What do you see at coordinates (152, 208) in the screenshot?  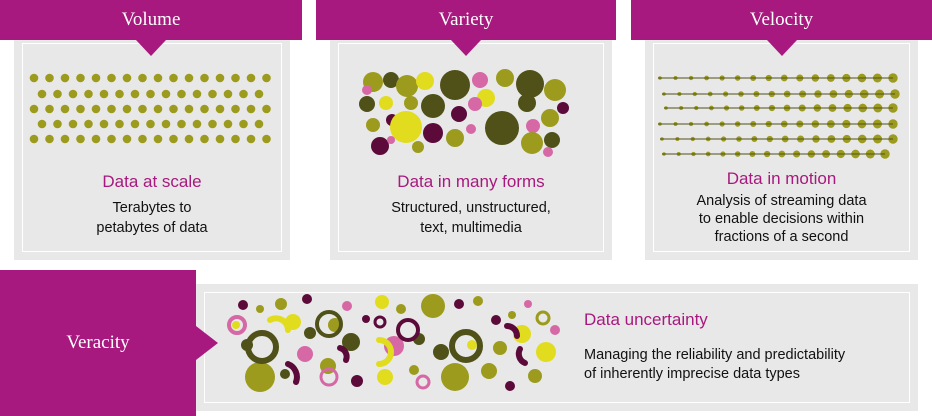 I see `volume-description-line-1: Terabytes to` at bounding box center [152, 208].